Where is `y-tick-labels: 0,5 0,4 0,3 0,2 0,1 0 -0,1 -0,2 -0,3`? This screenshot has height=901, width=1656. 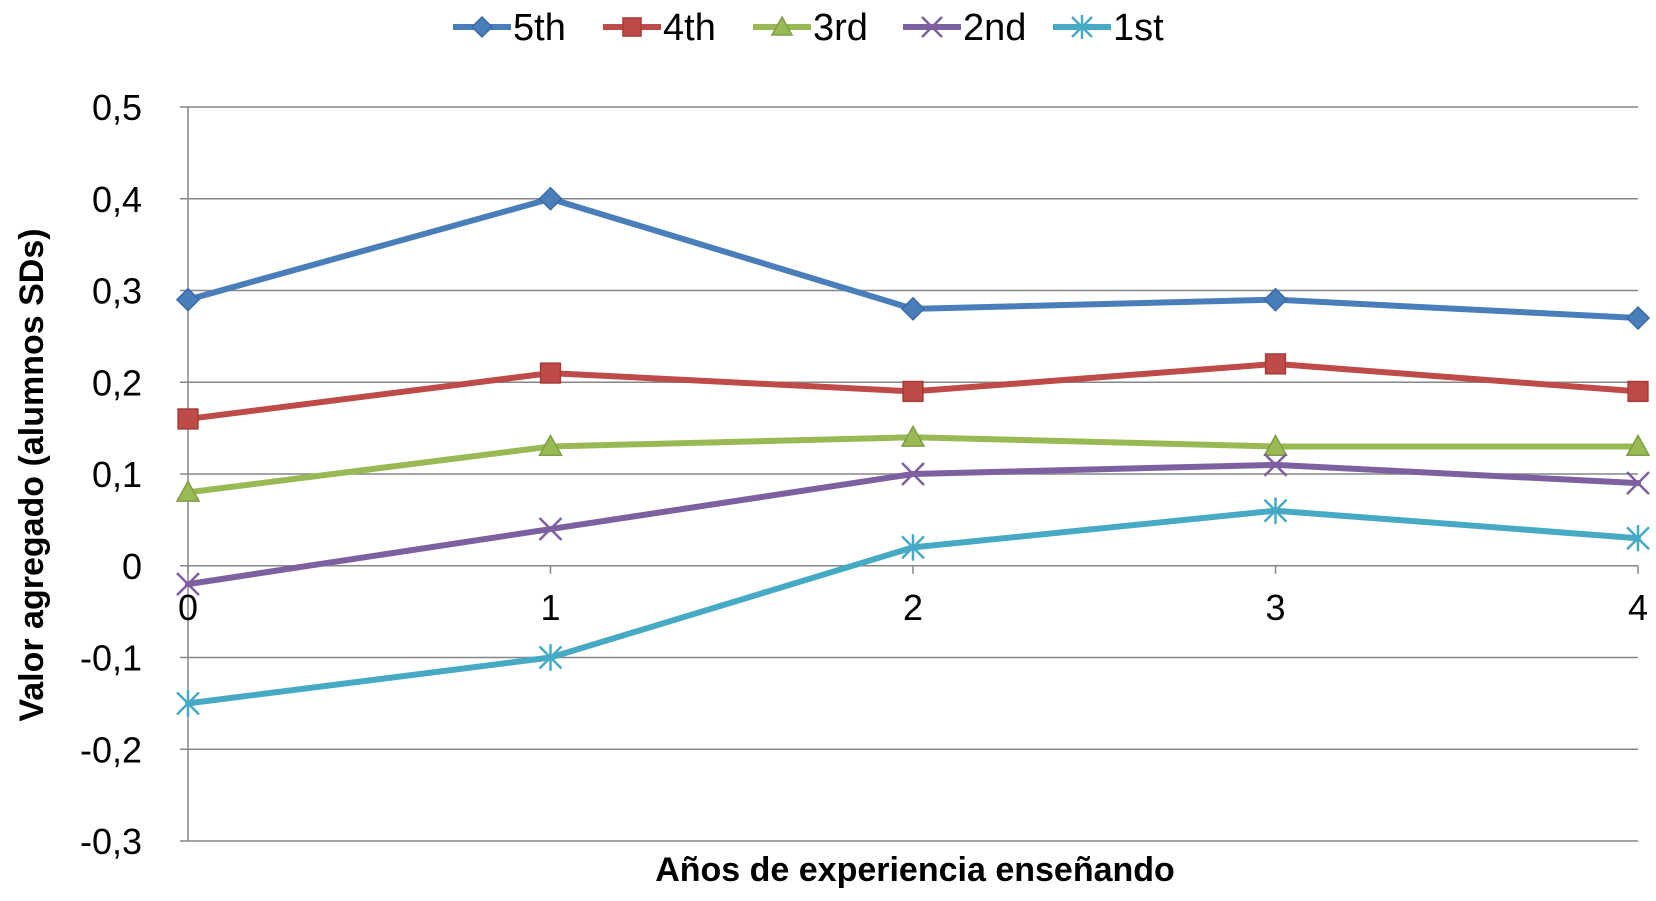
y-tick-labels: 0,5 0,4 0,3 0,2 0,1 0 -0,1 -0,2 -0,3 is located at coordinates (111, 474).